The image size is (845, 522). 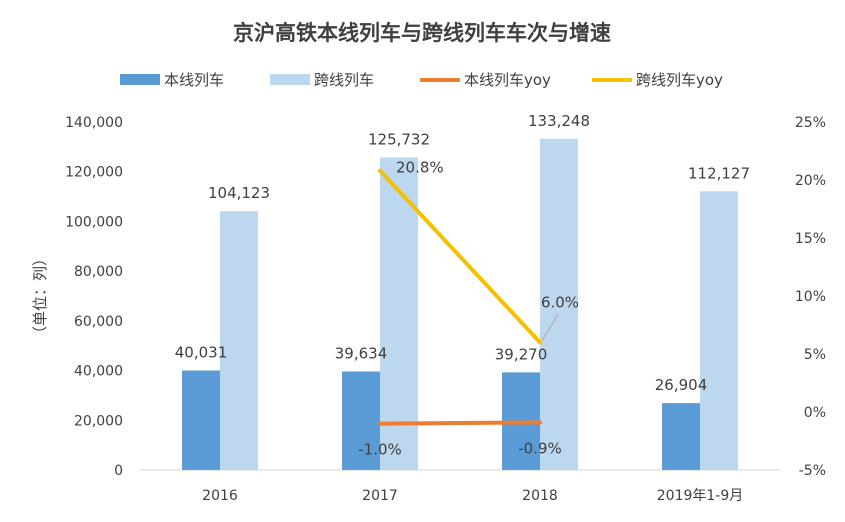 What do you see at coordinates (420, 168) in the screenshot?
I see `line-value-label: 20.8%` at bounding box center [420, 168].